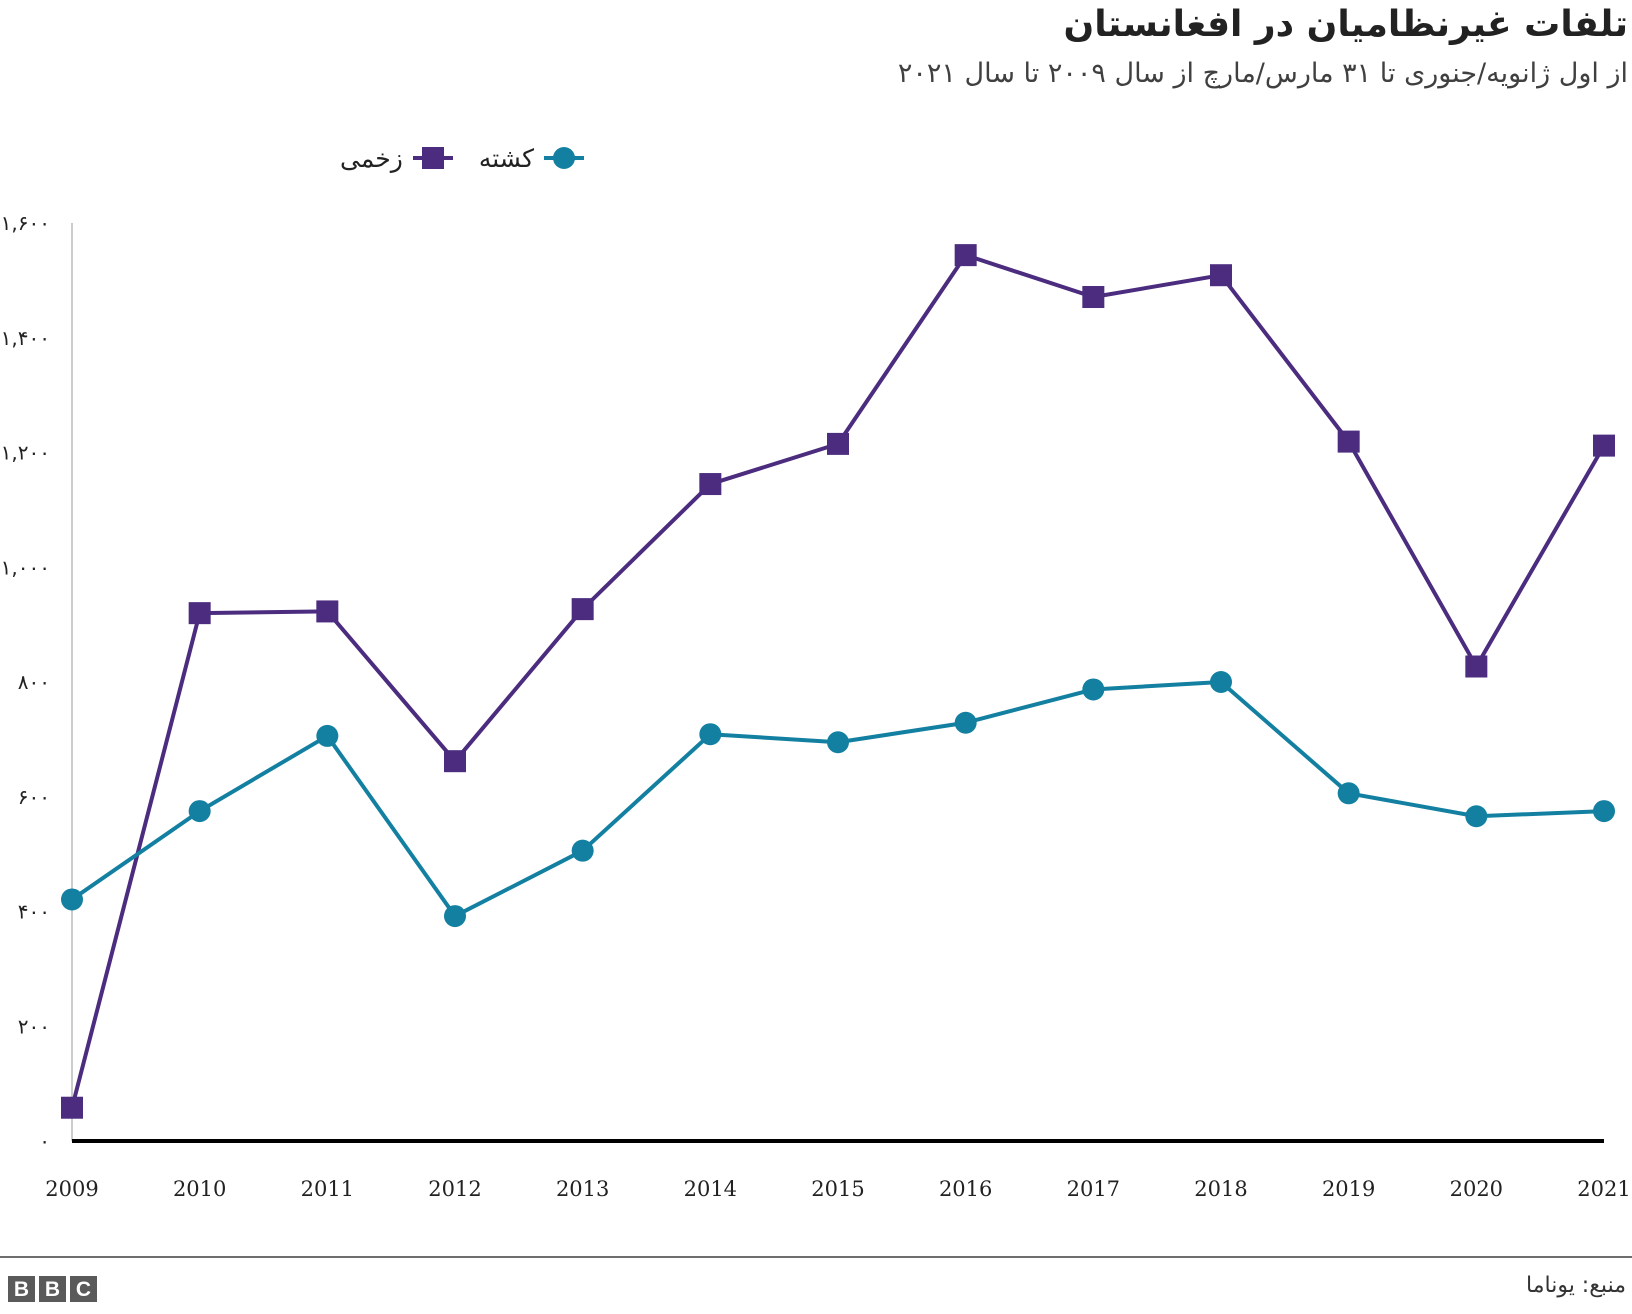 This screenshot has width=1632, height=1314. What do you see at coordinates (83, 1289) in the screenshot?
I see `bbc-logo-letter: C` at bounding box center [83, 1289].